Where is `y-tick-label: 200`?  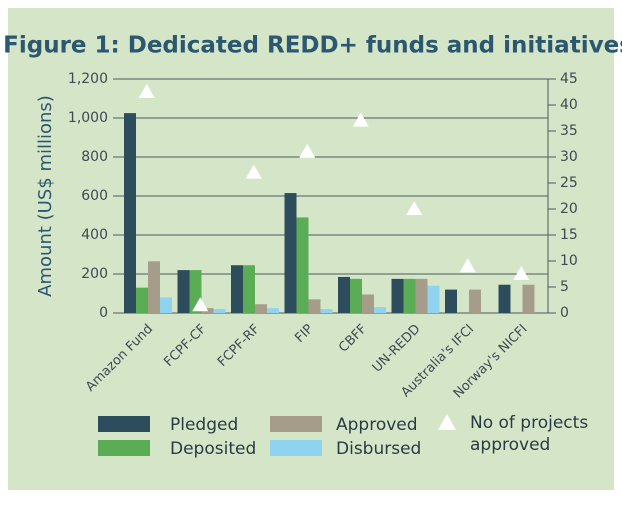
y-tick-label: 200 is located at coordinates (94, 274).